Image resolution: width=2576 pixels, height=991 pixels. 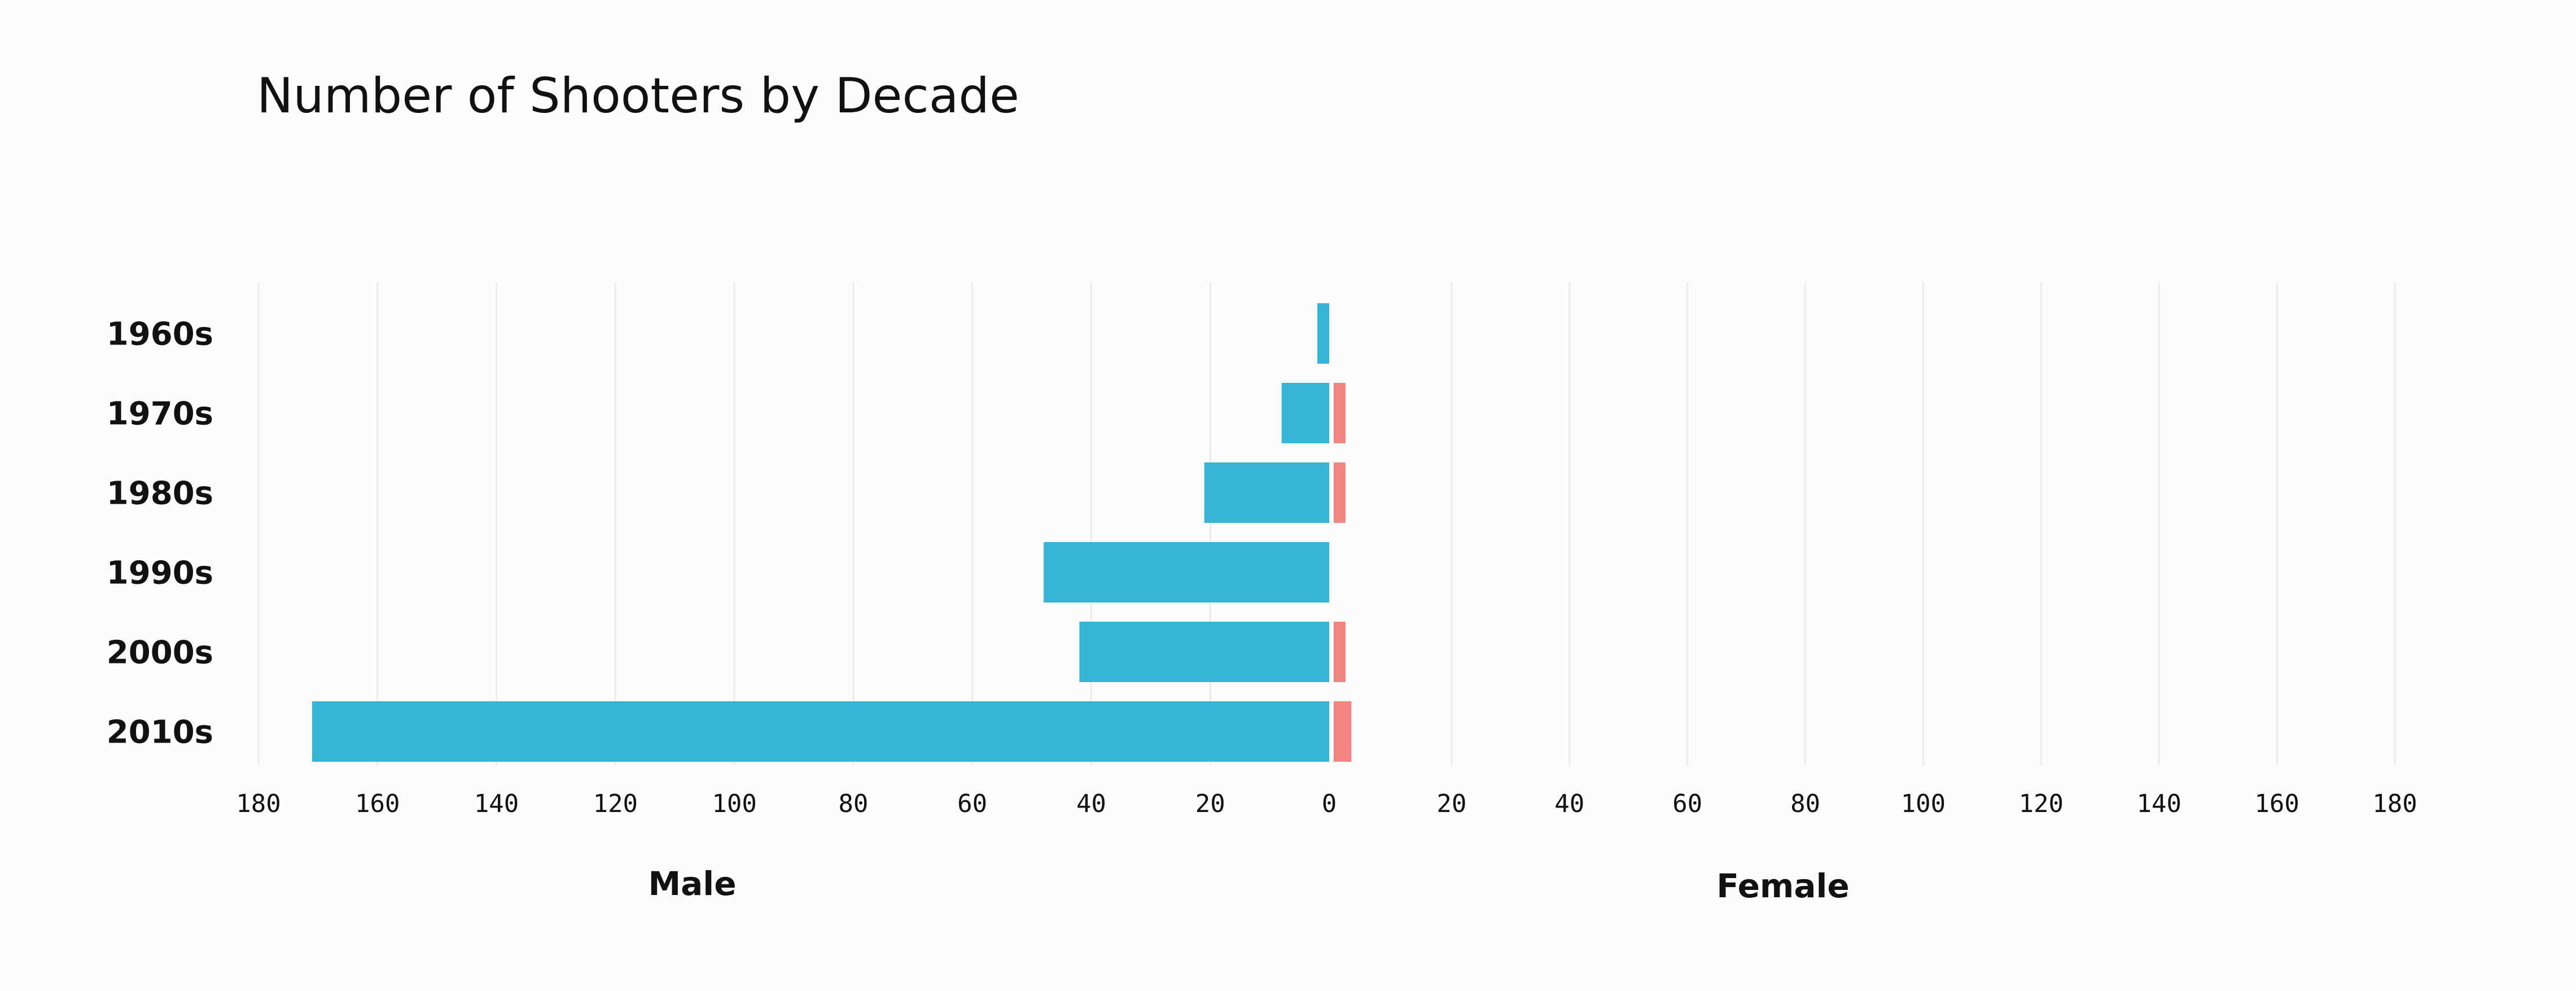 What do you see at coordinates (1329, 803) in the screenshot?
I see `male-tick-0: 0` at bounding box center [1329, 803].